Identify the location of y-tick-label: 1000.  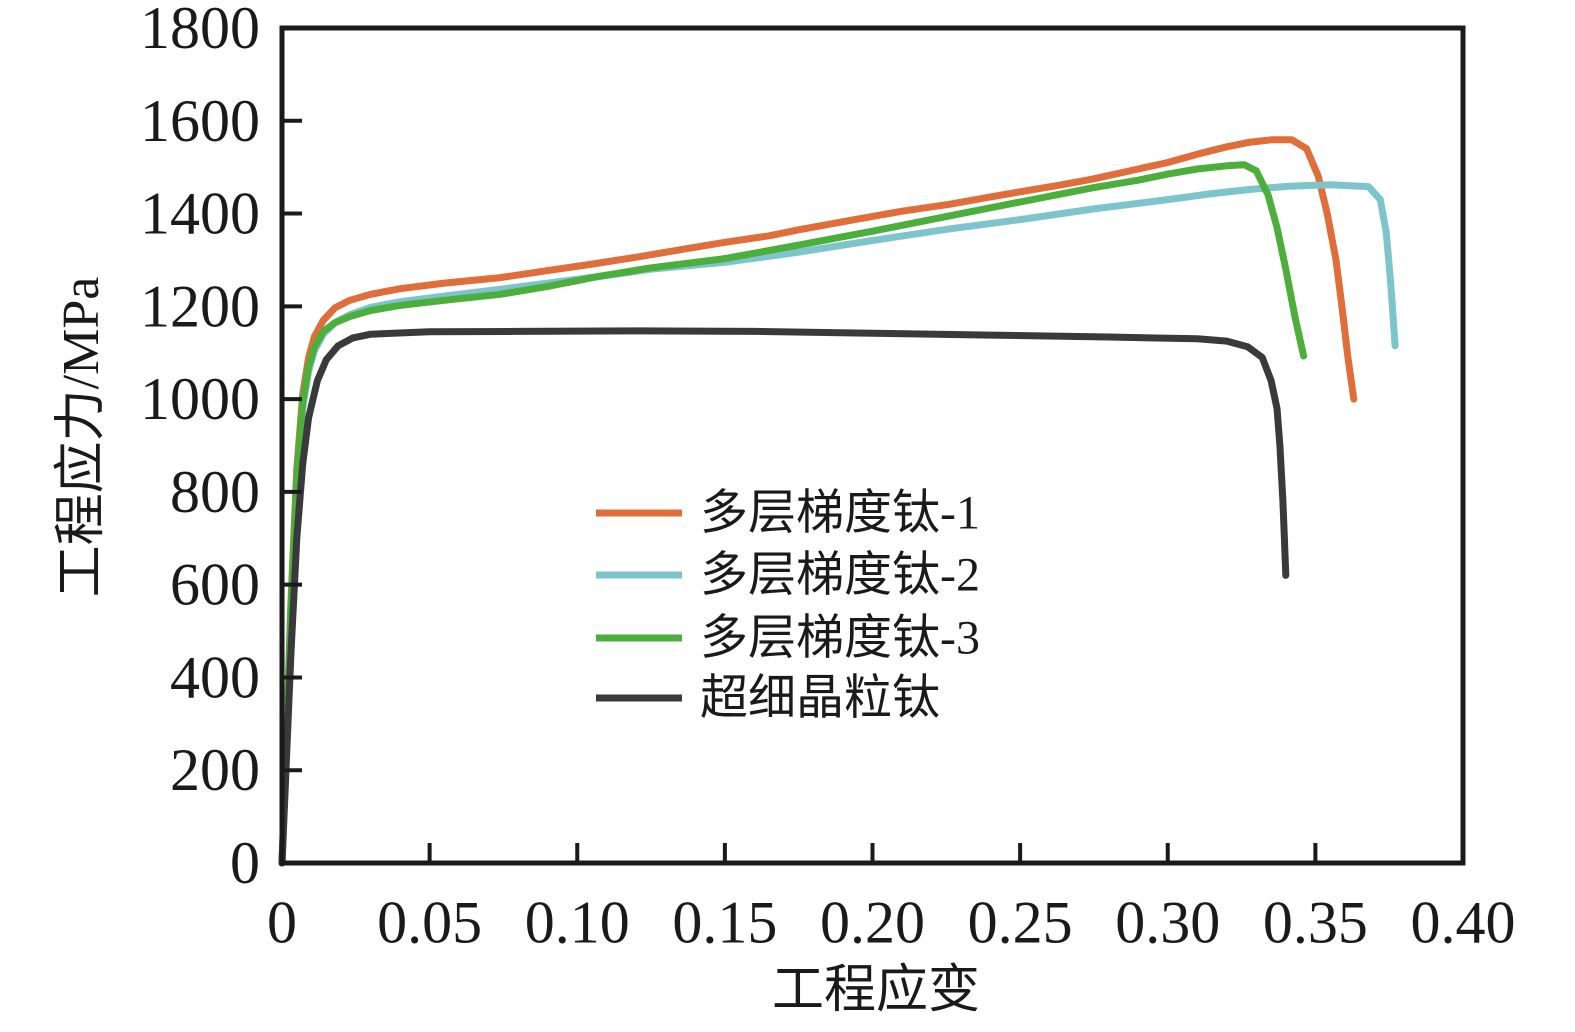
(200, 399).